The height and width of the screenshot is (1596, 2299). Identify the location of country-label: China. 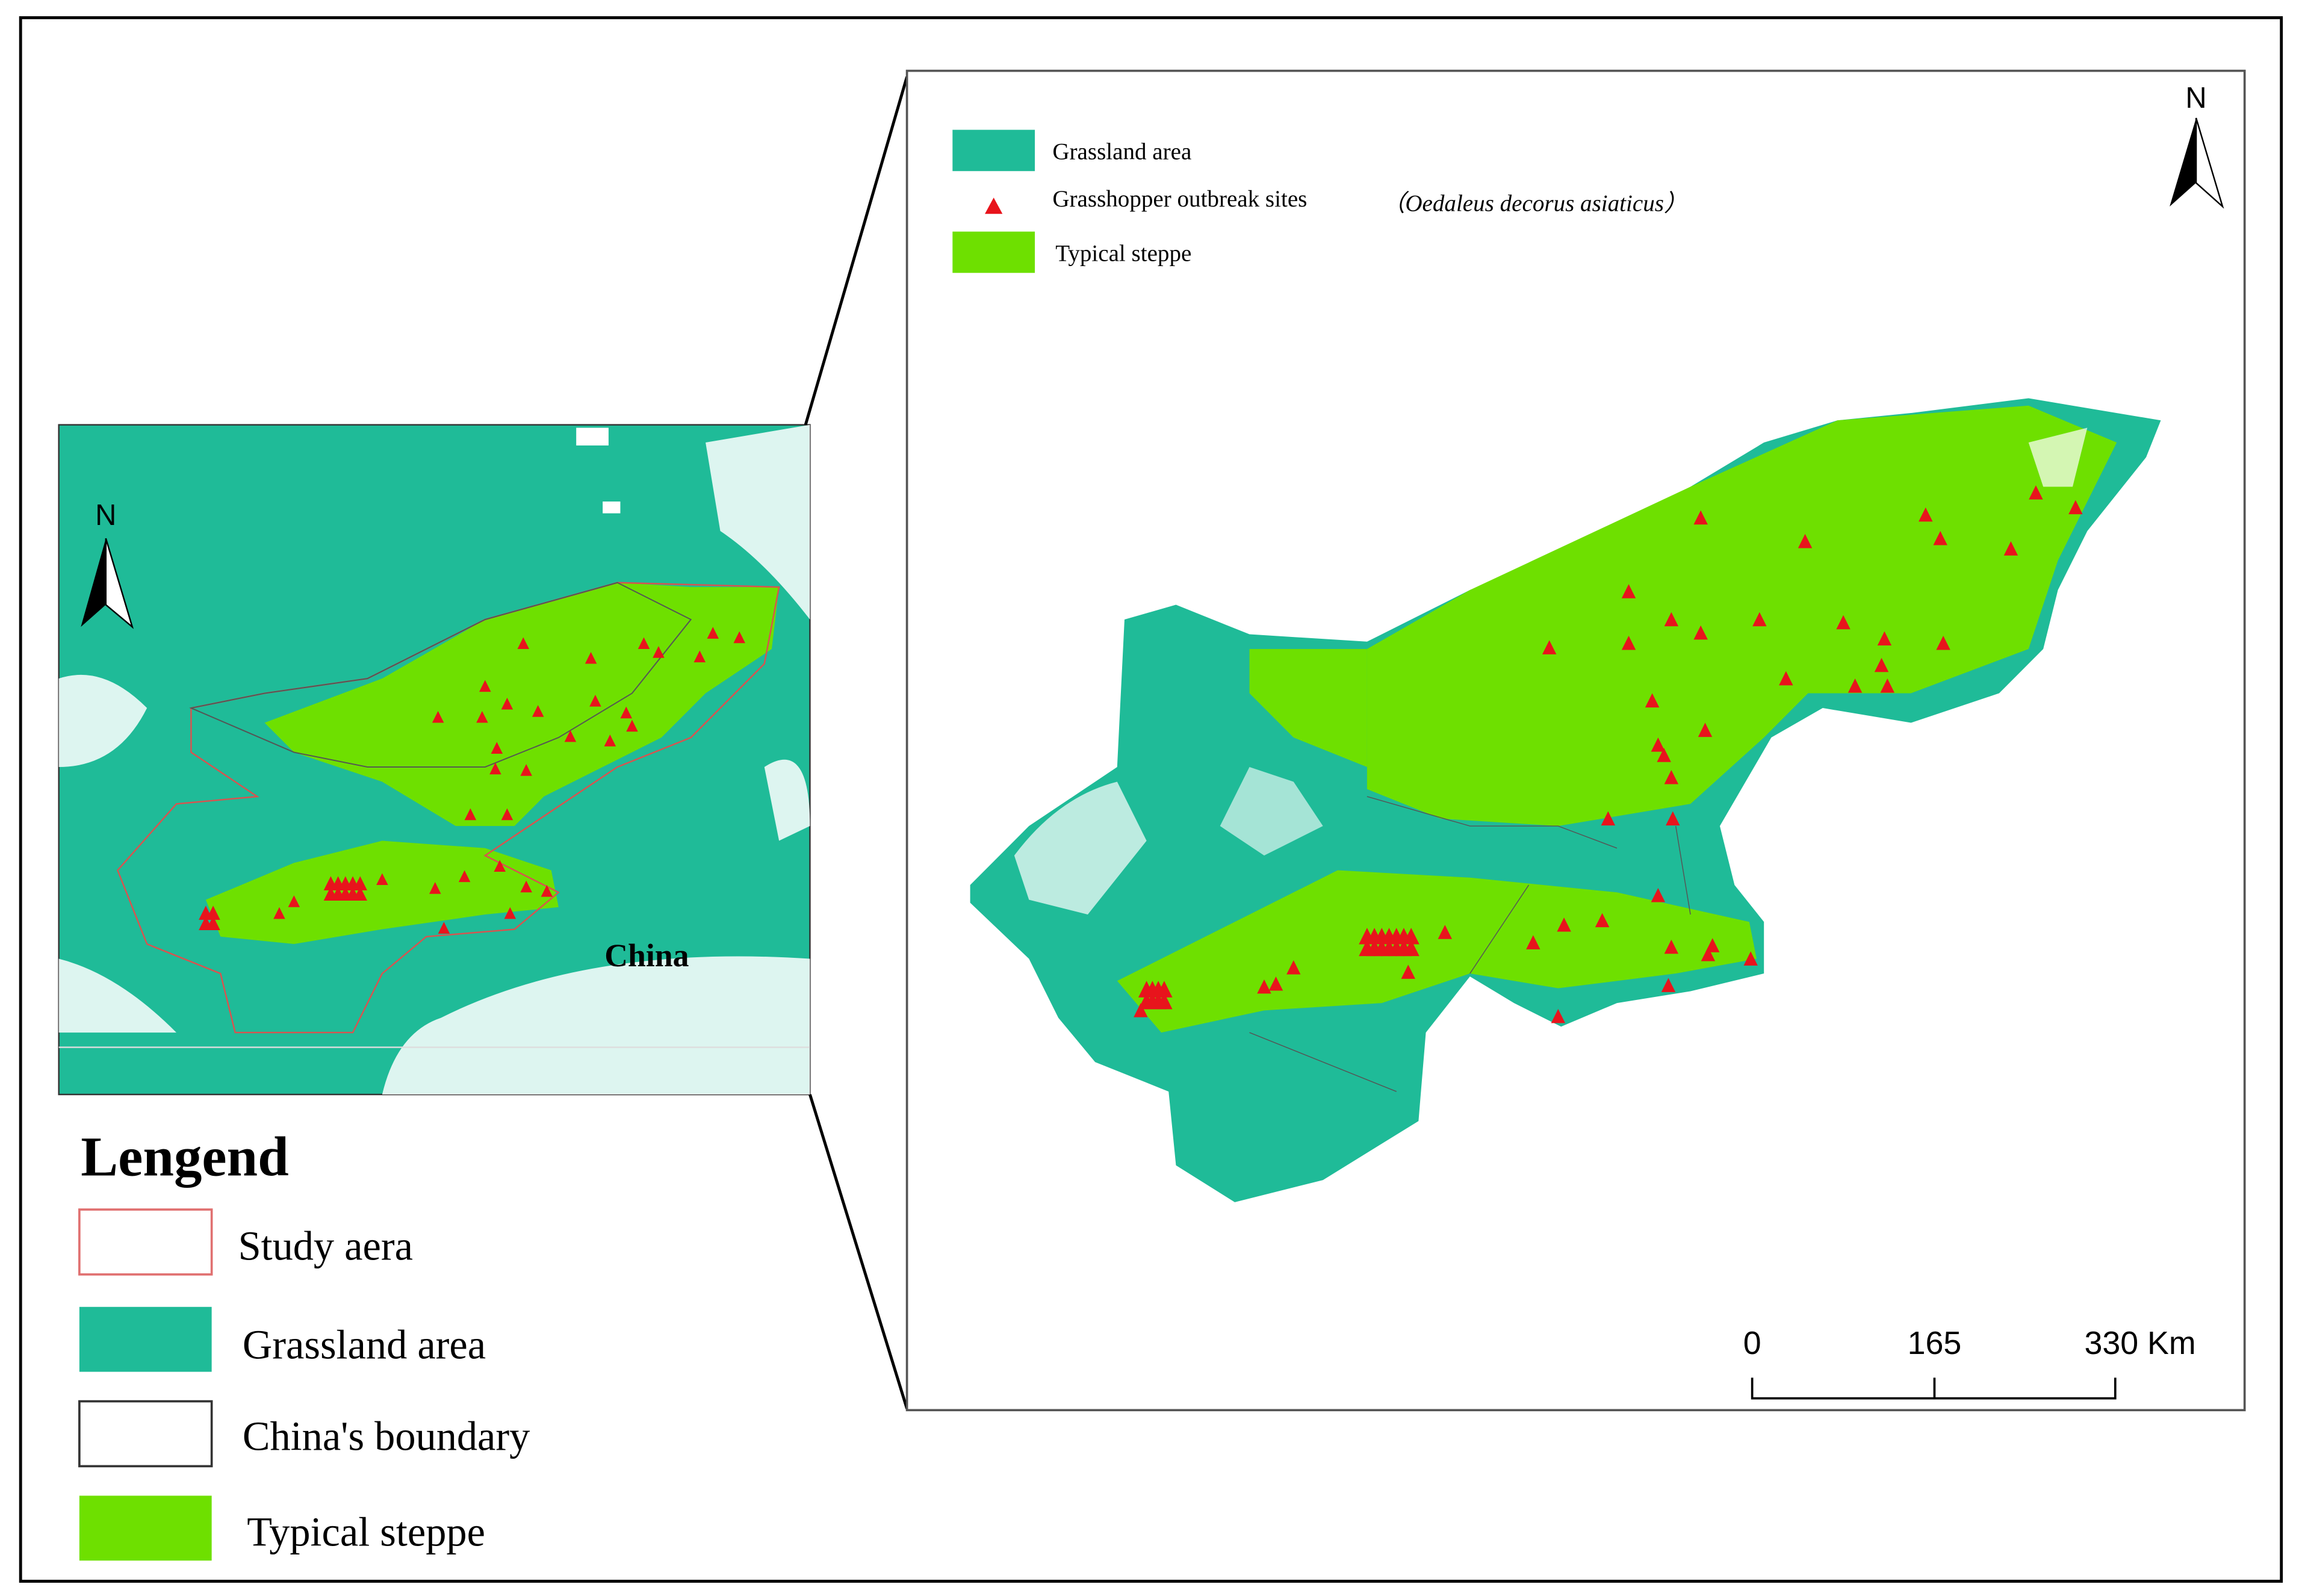
(646, 955).